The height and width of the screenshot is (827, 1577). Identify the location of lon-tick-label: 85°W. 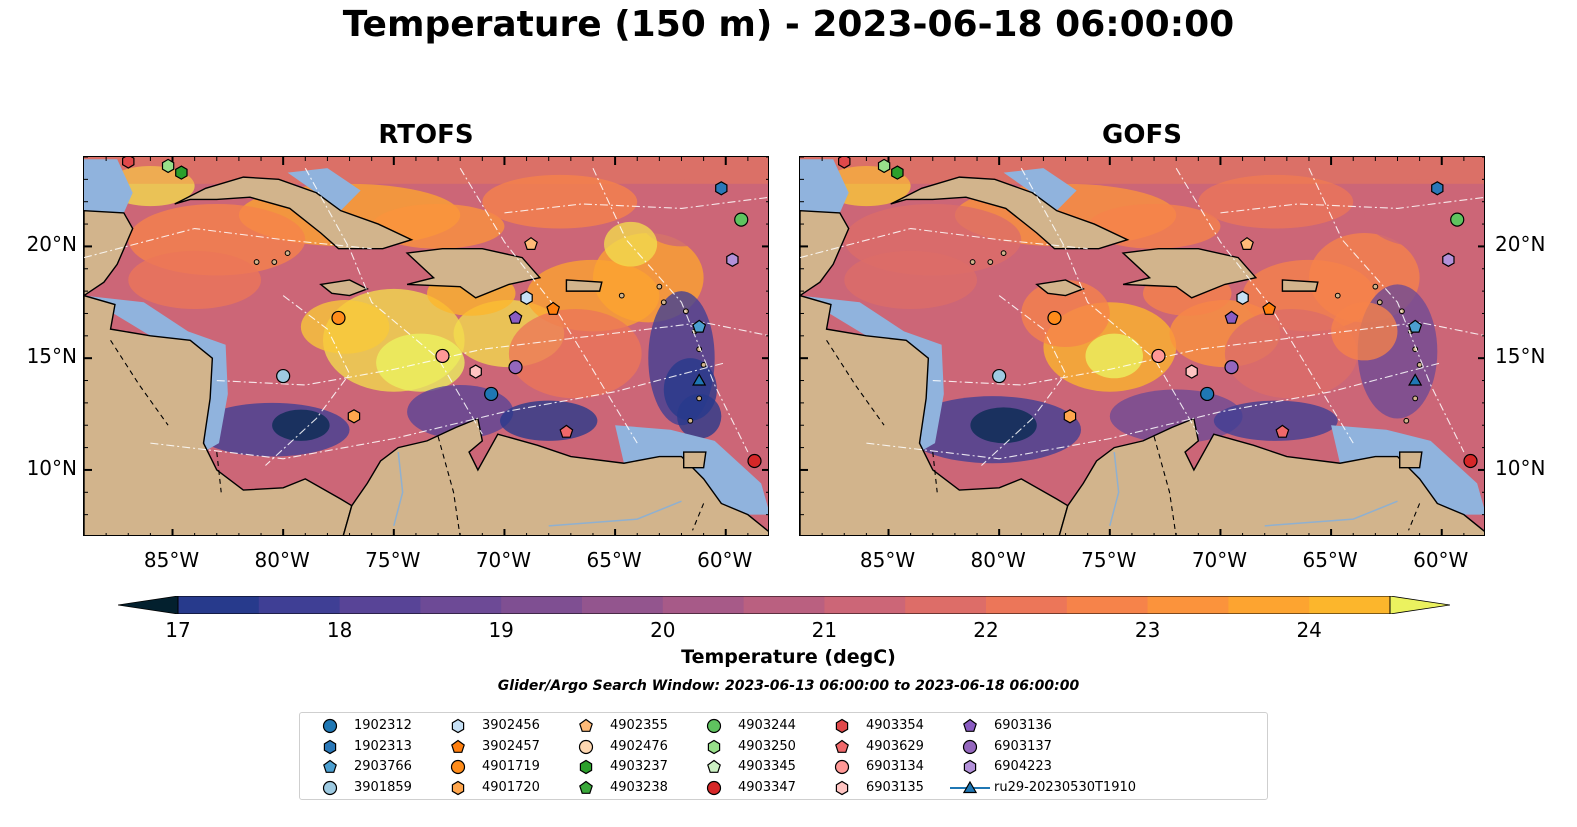
(887, 560).